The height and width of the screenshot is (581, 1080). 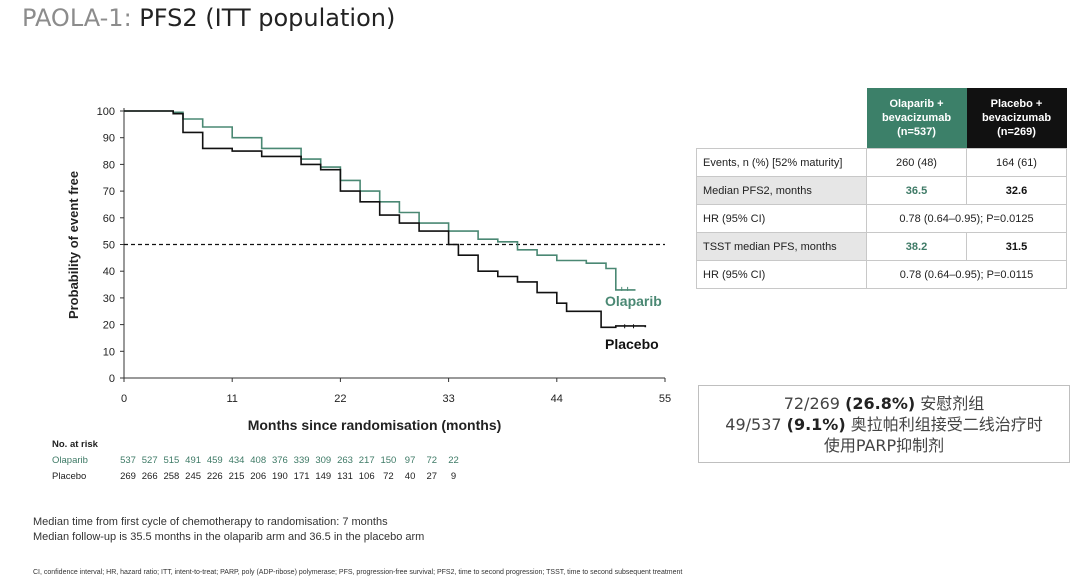 What do you see at coordinates (1016, 162) in the screenshot?
I see `cell-placebo: 164 (61)` at bounding box center [1016, 162].